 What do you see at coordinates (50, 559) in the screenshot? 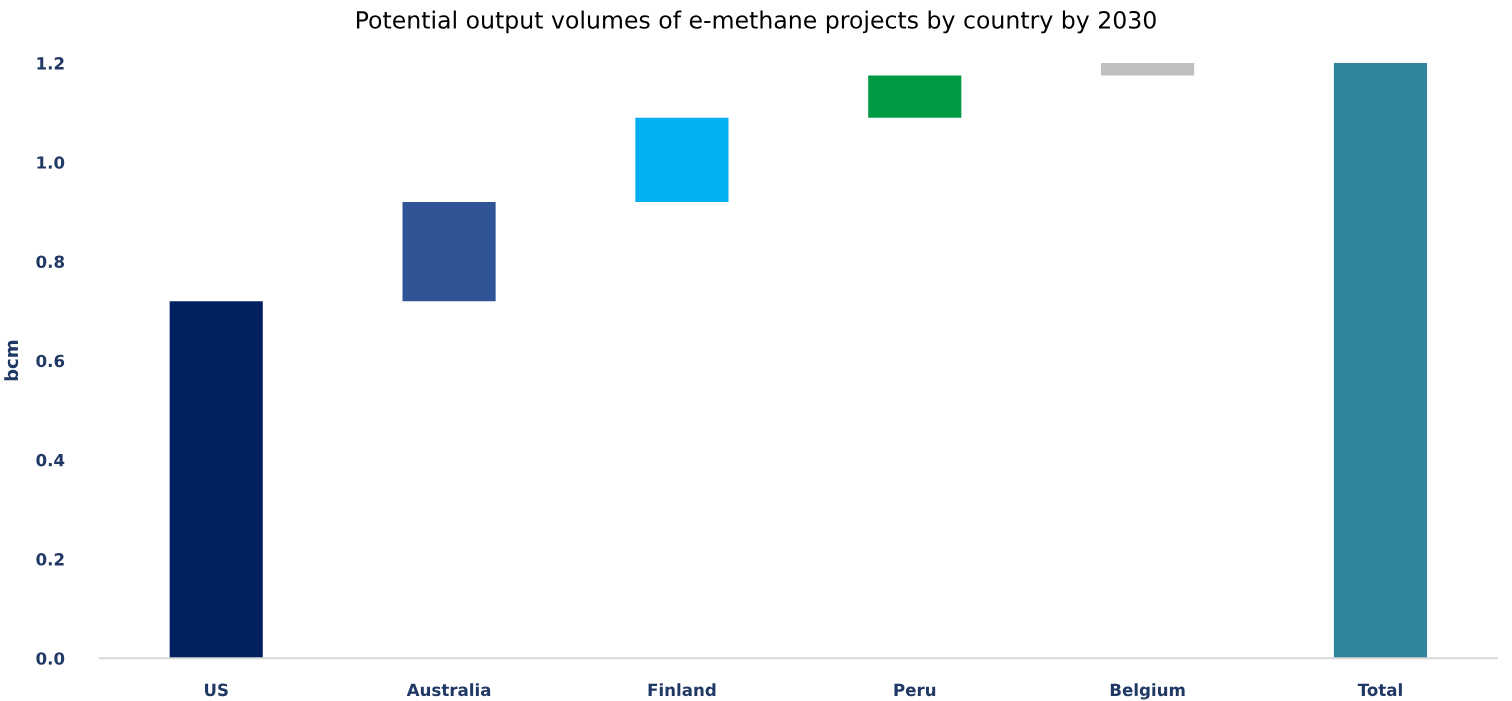
I see `y-tick-label: 0.2` at bounding box center [50, 559].